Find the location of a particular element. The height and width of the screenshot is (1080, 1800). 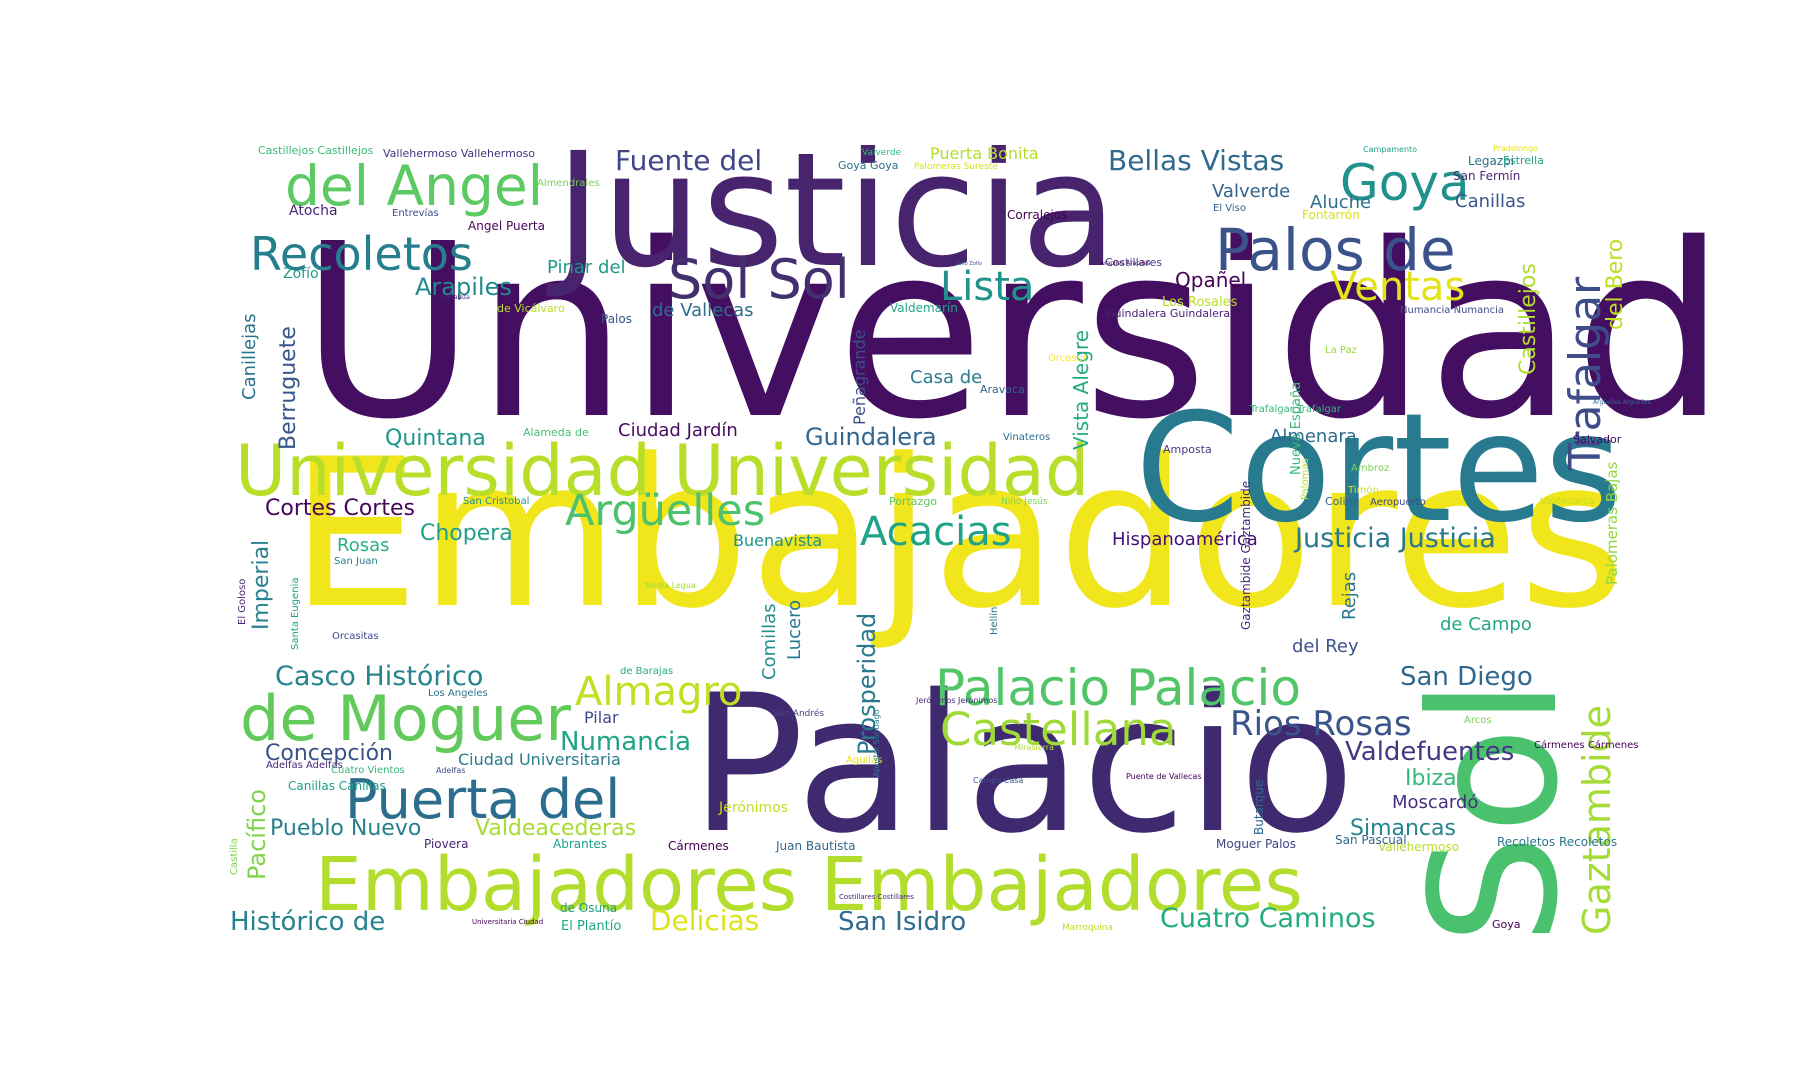

word-hortaleza: Hortaleza is located at coordinates (455, 297).